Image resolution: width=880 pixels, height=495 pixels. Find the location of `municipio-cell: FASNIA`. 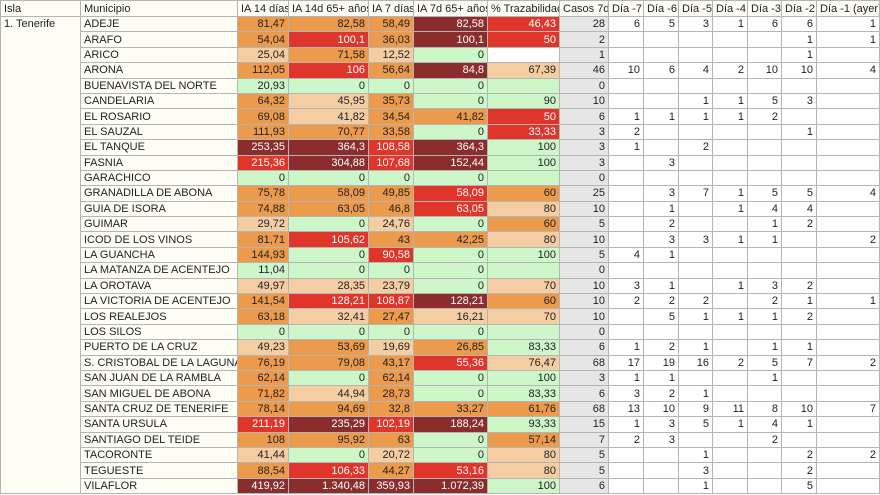

municipio-cell: FASNIA is located at coordinates (159, 162).